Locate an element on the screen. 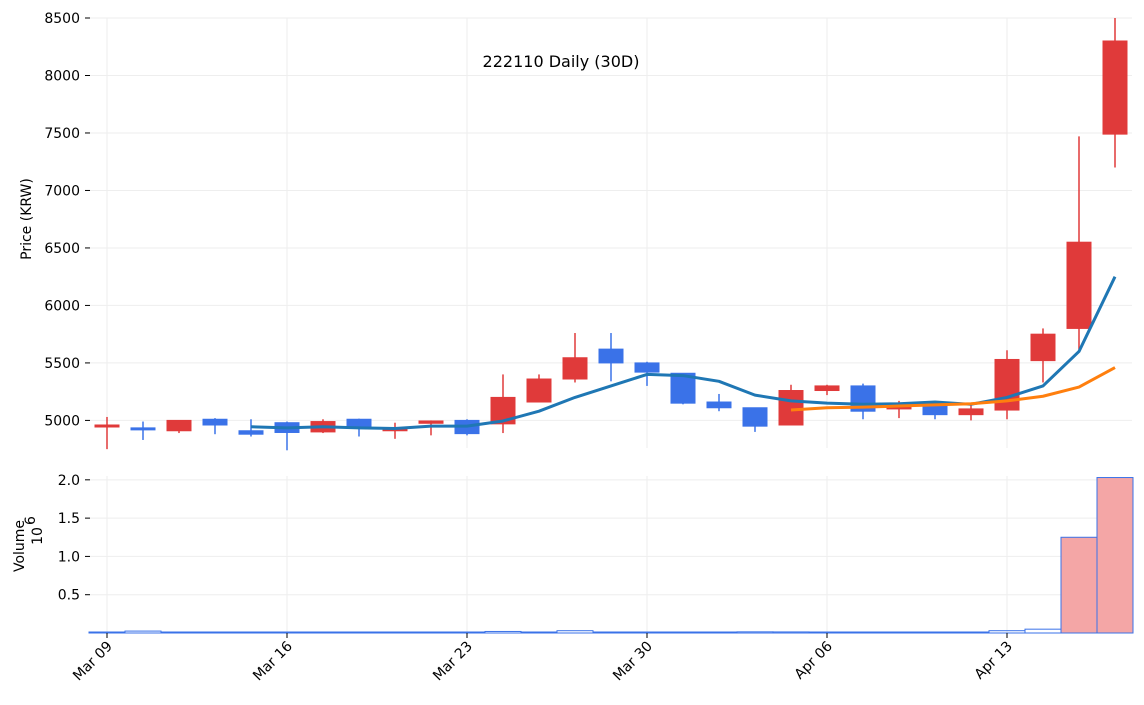 The image size is (1144, 705). price-tick-label: 5000 is located at coordinates (62, 421).